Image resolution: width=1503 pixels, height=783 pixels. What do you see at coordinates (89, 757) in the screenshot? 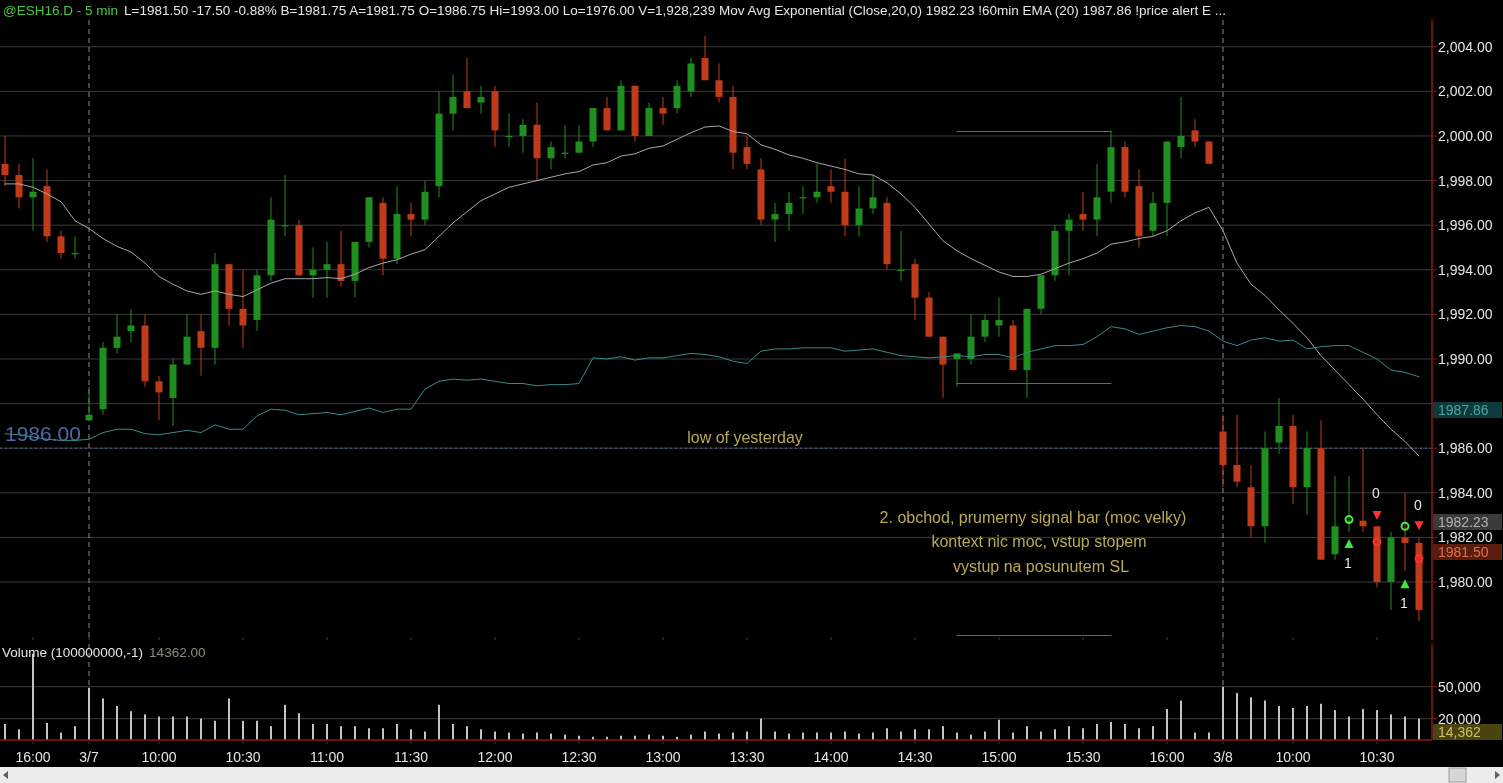
I see `x-tick-label: 3/7` at bounding box center [89, 757].